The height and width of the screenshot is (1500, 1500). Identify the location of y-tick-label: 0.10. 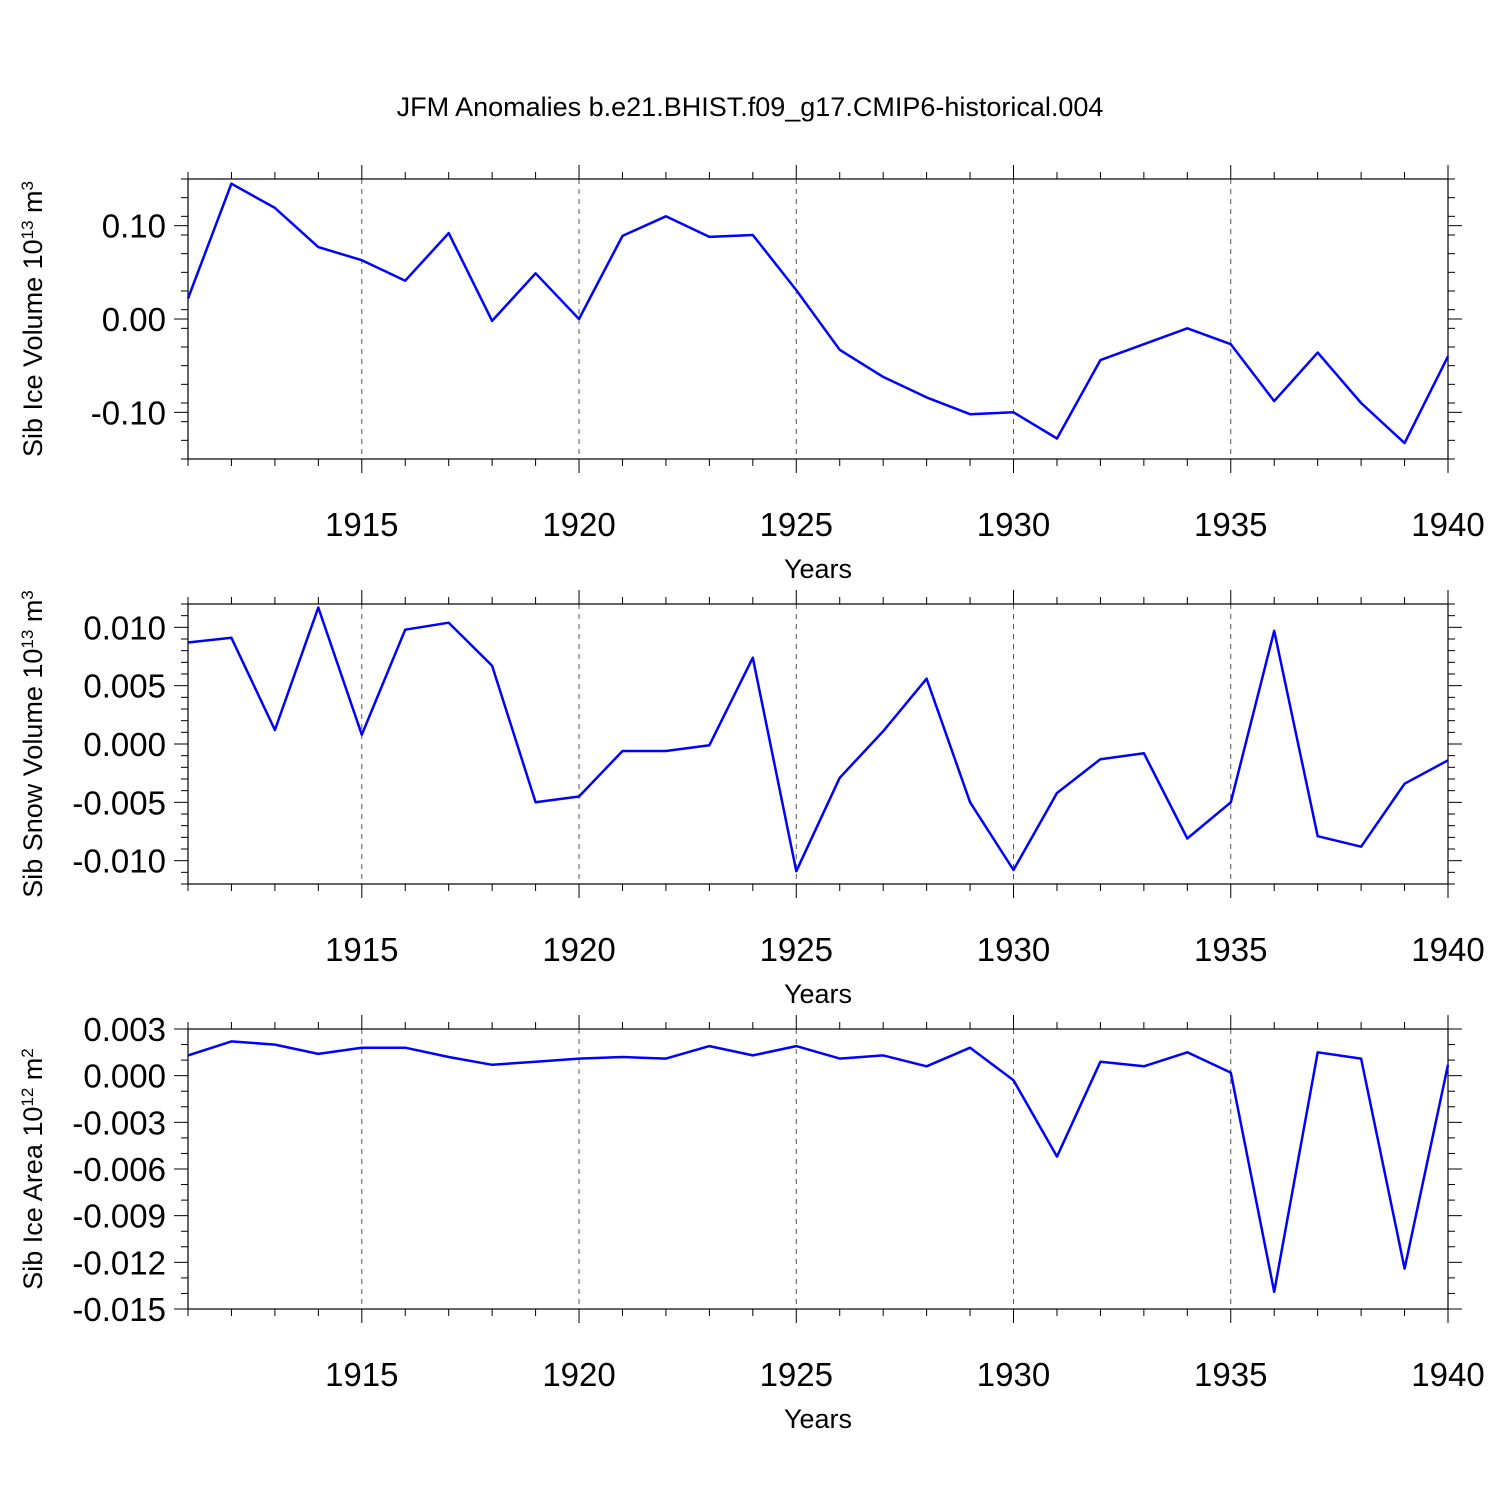
(134, 226).